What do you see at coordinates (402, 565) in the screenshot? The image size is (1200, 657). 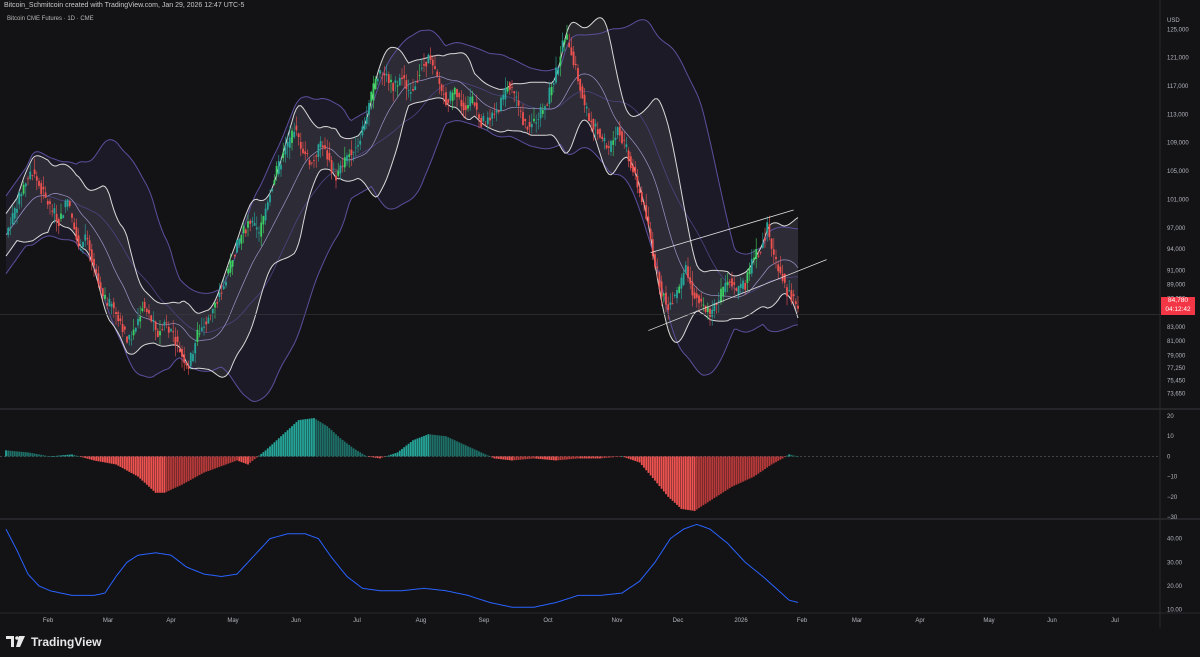 I see `volatility-line` at bounding box center [402, 565].